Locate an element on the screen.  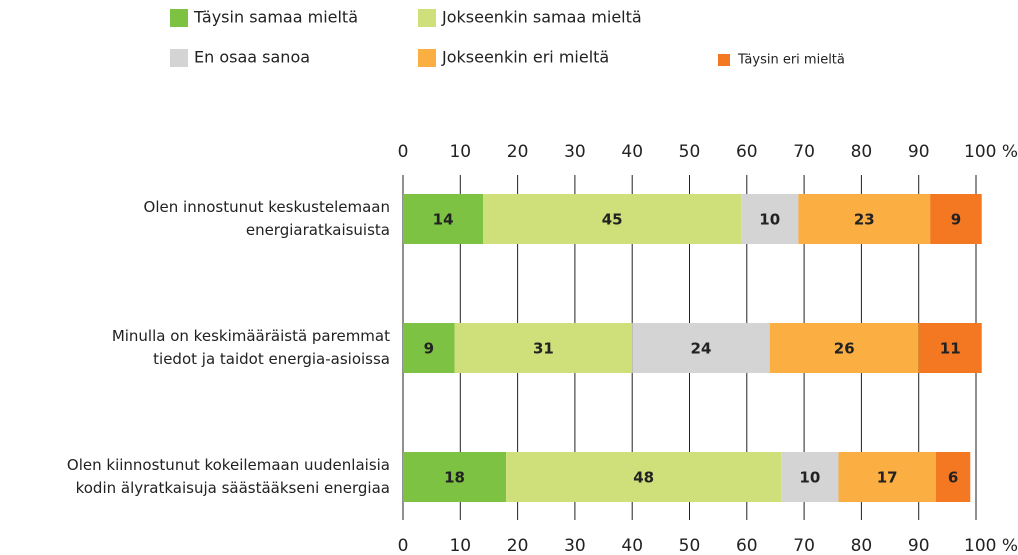
data-label: 48 is located at coordinates (643, 478).